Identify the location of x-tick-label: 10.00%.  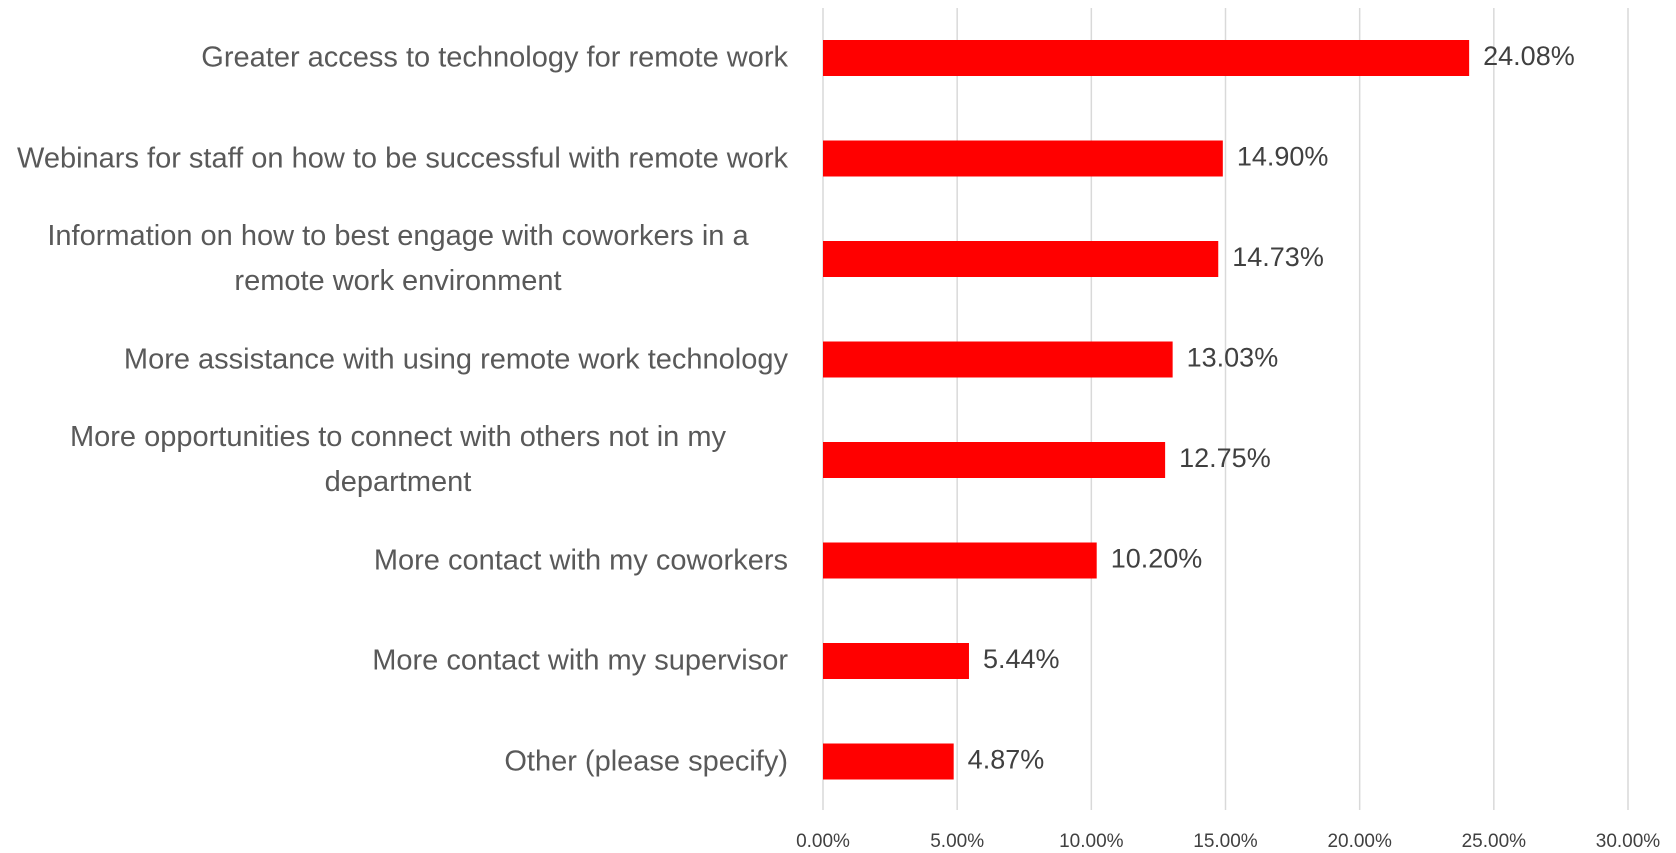
(1091, 841).